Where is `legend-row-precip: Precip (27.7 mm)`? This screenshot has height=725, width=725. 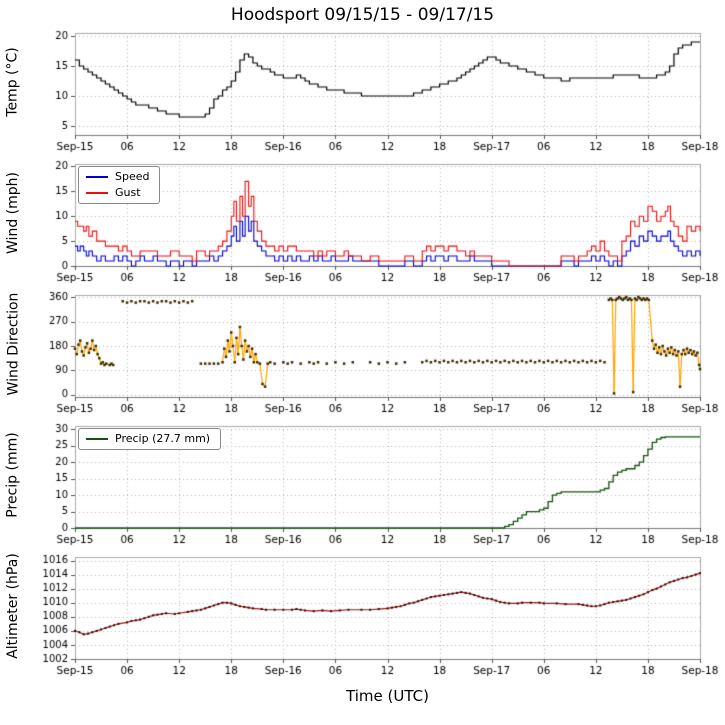
legend-row-precip: Precip (27.7 mm) is located at coordinates (148, 438).